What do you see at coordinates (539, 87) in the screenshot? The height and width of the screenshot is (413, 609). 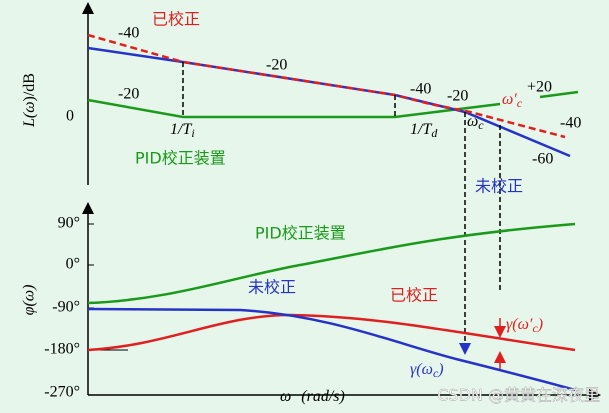 I see `slope: +20` at bounding box center [539, 87].